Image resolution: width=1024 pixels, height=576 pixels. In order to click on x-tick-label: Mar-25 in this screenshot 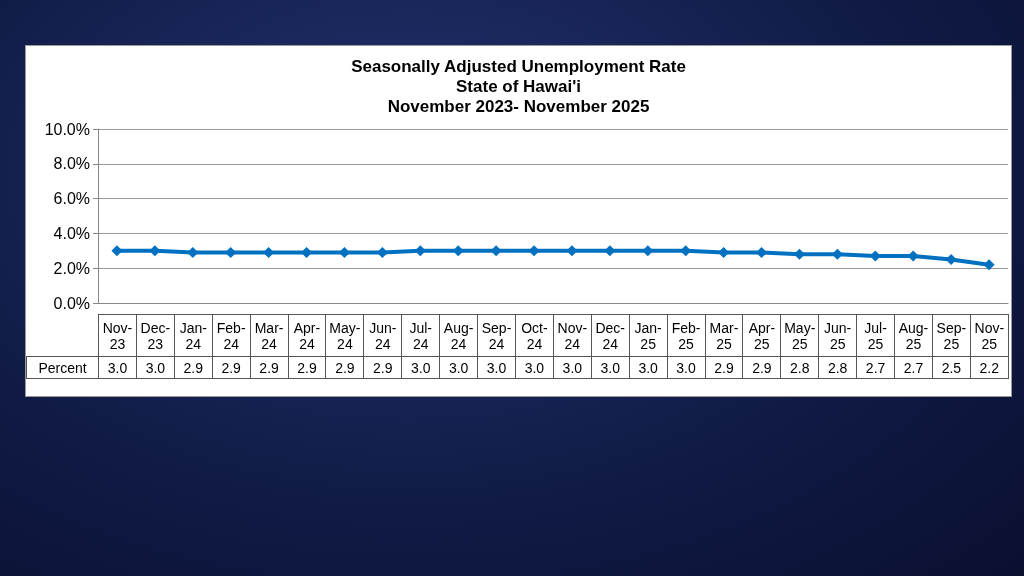, I will do `click(724, 335)`.